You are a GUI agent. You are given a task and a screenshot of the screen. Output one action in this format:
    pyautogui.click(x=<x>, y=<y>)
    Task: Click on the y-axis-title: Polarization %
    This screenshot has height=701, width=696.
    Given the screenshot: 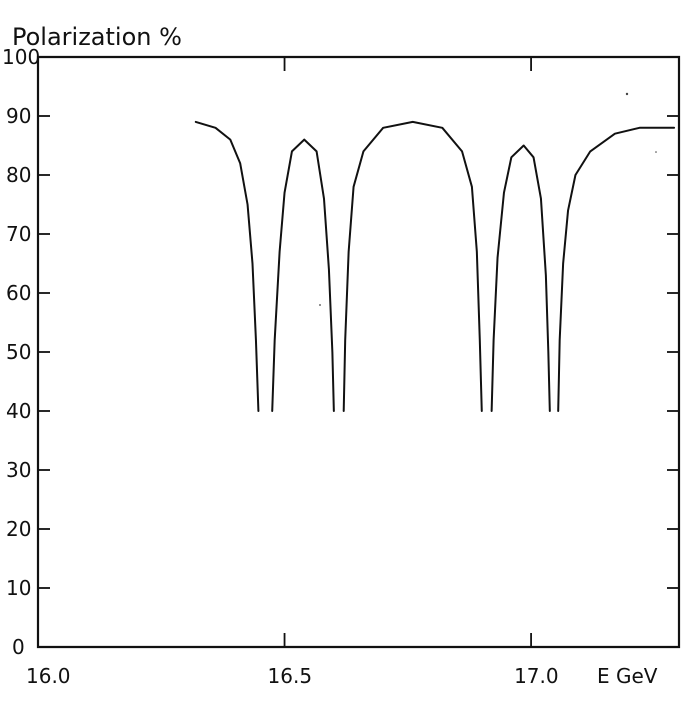 What is the action you would take?
    pyautogui.click(x=97, y=37)
    